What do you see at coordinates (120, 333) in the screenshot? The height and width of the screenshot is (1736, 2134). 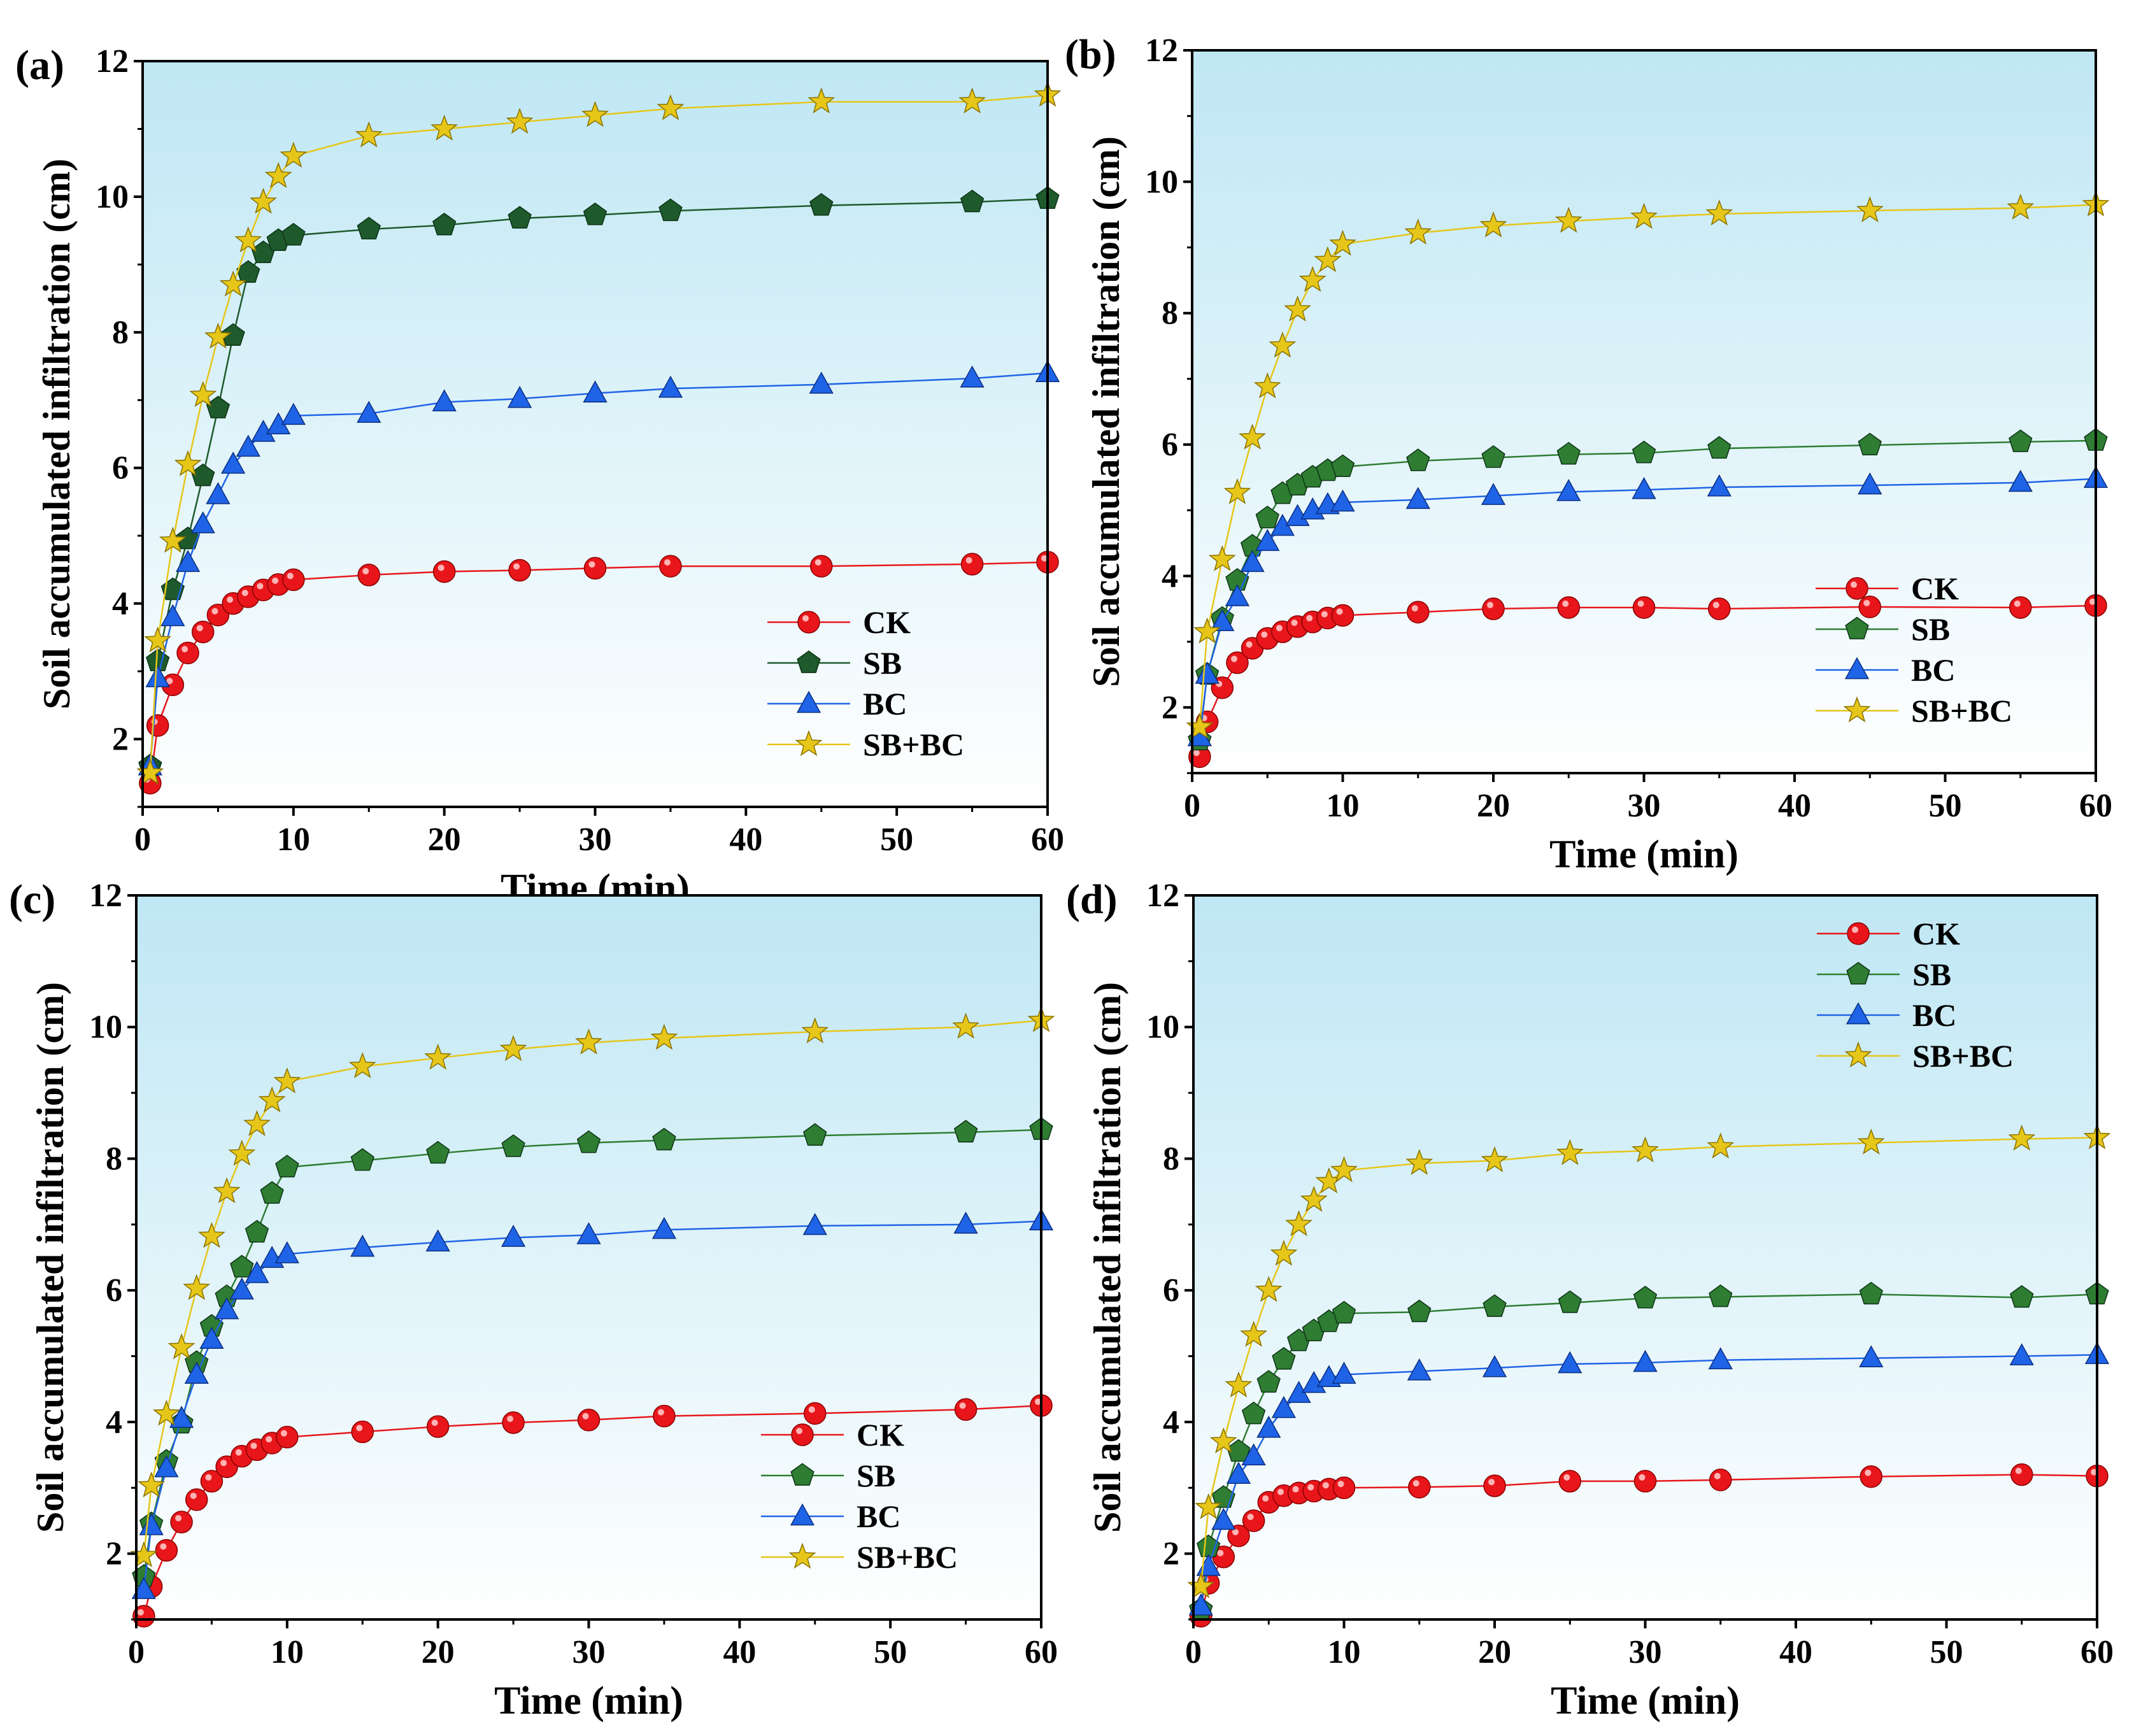 I see `y-tick-label: 8` at bounding box center [120, 333].